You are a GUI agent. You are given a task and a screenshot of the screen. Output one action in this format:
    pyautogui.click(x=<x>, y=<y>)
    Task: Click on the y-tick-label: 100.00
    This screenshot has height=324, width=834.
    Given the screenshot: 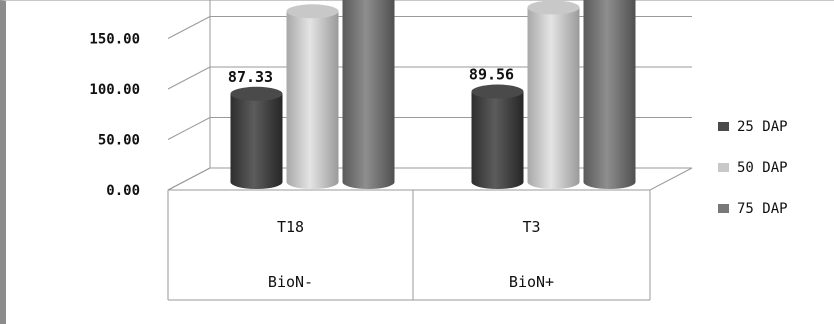 What is the action you would take?
    pyautogui.click(x=114, y=90)
    